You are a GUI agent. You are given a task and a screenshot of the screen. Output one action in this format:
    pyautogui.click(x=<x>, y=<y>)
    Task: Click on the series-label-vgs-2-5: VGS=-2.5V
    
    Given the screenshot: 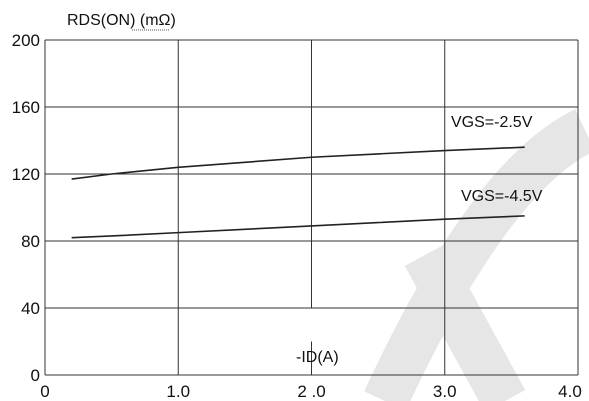 What is the action you would take?
    pyautogui.click(x=492, y=122)
    